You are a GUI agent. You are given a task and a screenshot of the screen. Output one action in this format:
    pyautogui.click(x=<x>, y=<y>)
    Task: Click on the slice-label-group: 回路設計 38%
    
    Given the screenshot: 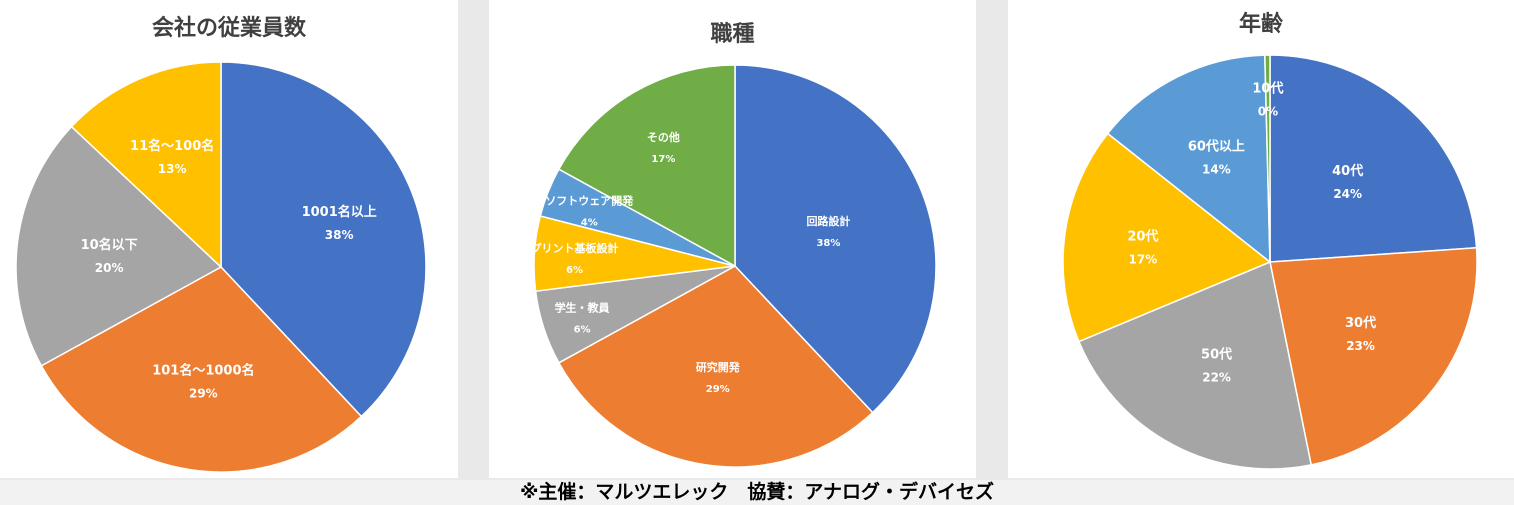 What is the action you would take?
    pyautogui.click(x=828, y=231)
    